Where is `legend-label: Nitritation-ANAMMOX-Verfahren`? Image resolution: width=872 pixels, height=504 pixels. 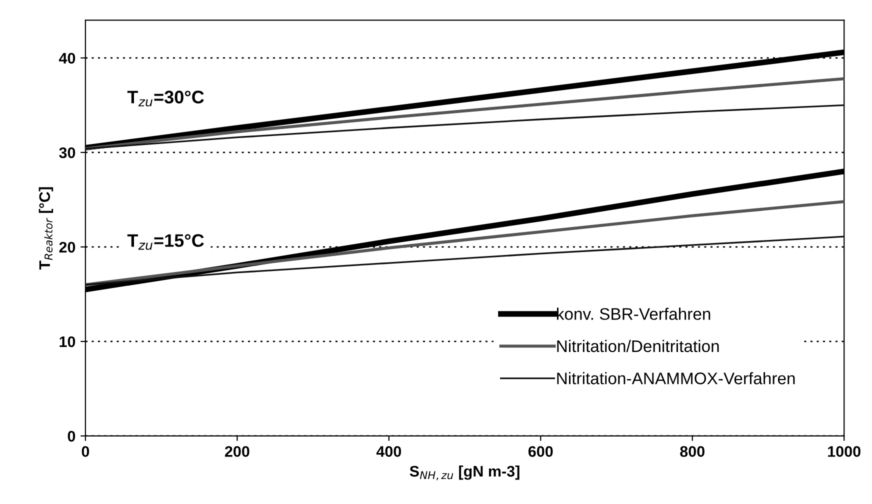 legend-label: Nitritation-ANAMMOX-Verfahren is located at coordinates (676, 378).